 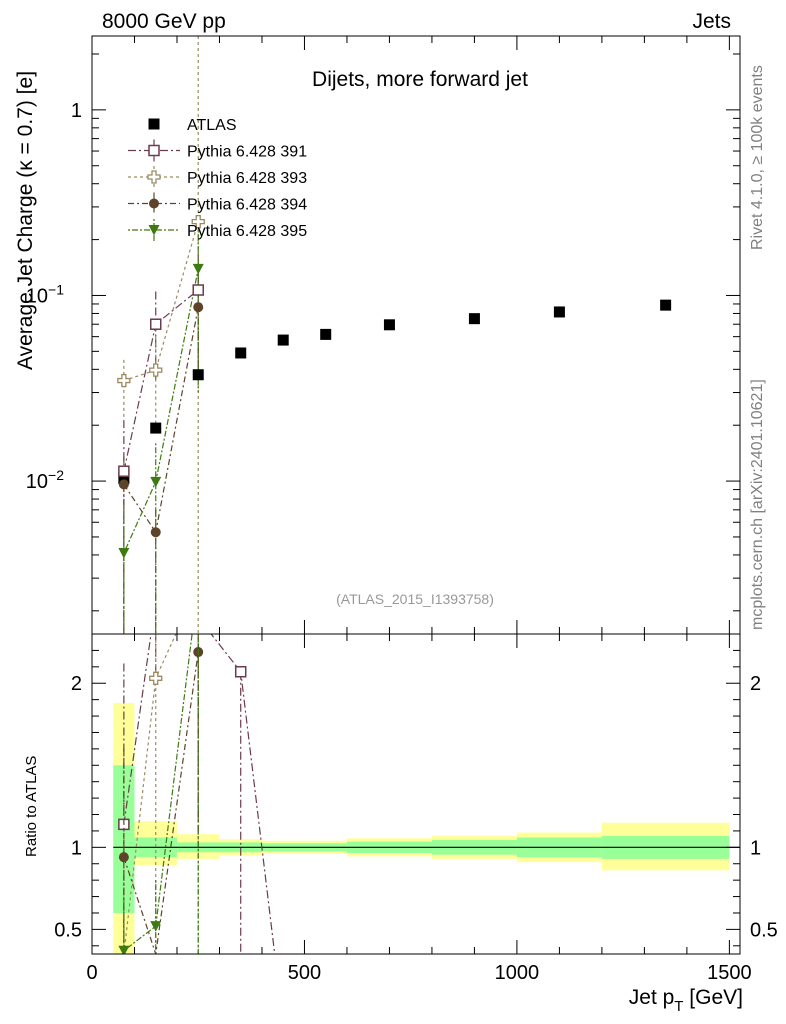 What do you see at coordinates (711, 21) in the screenshot?
I see `jets-label: Jets` at bounding box center [711, 21].